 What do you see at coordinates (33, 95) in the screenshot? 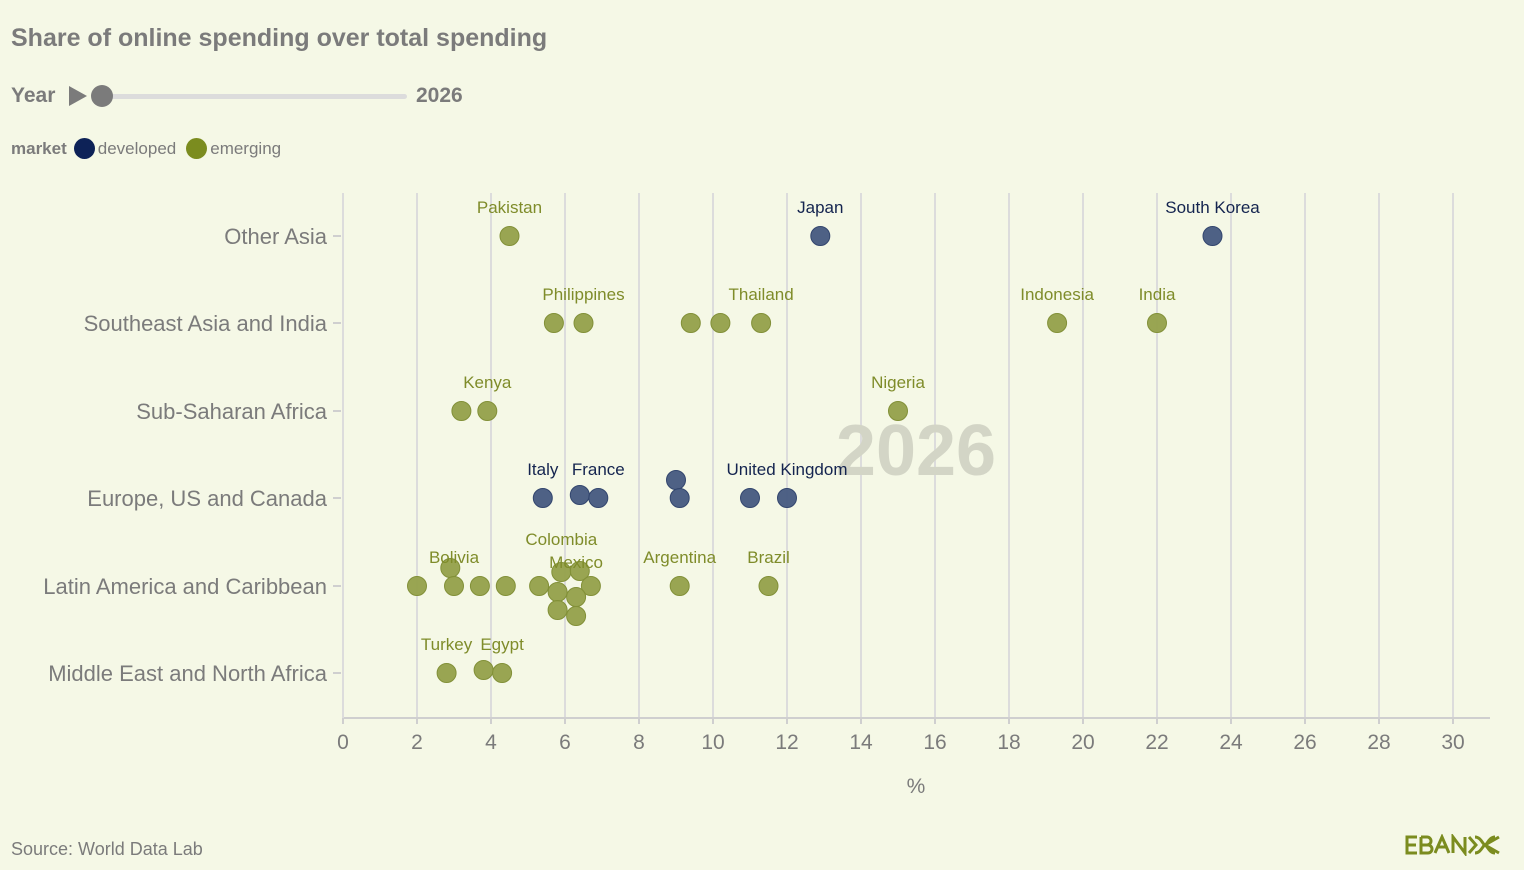
I see `year-slider-label: Year` at bounding box center [33, 95].